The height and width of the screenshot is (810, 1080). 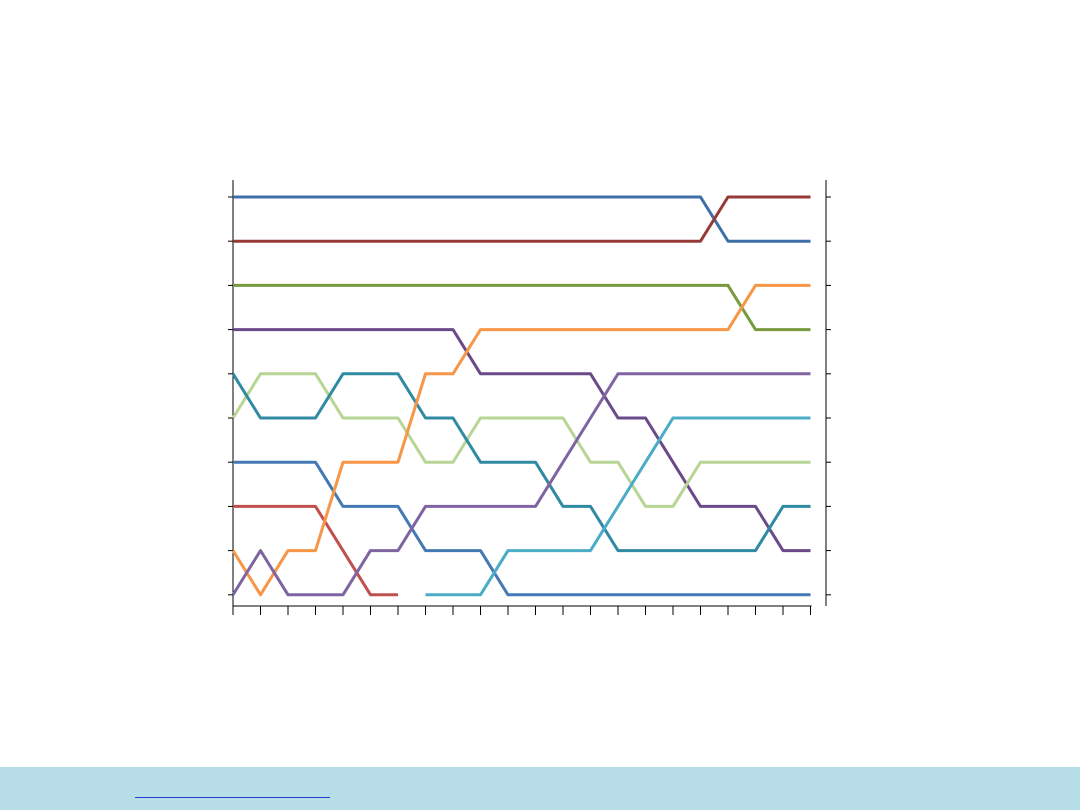 I want to click on footer-link, so click(x=232, y=787).